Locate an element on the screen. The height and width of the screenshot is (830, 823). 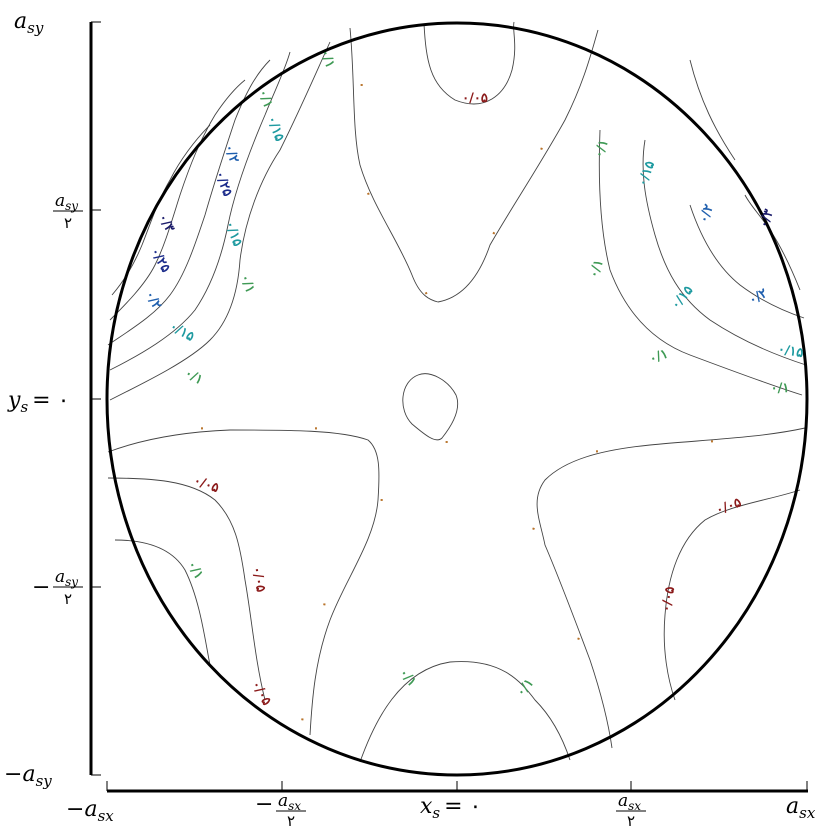
contour-label-32: ۰/۲۵ is located at coordinates (160, 260).